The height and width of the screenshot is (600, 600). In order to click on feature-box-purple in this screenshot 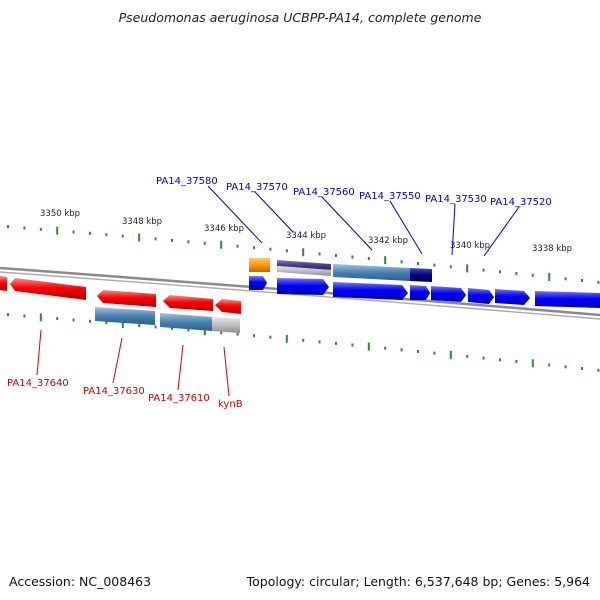, I will do `click(304, 265)`.